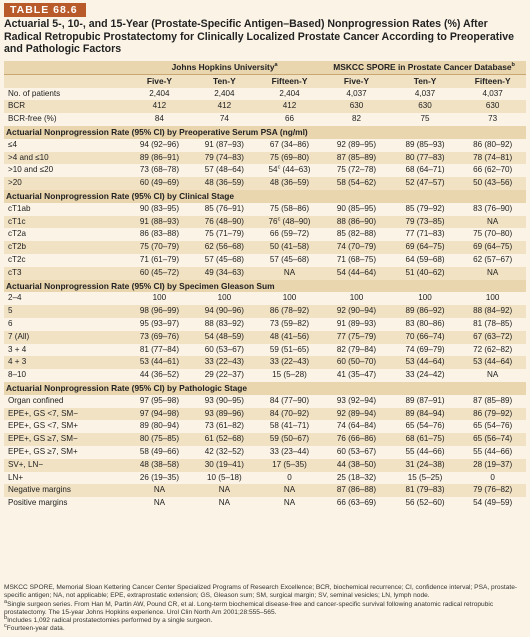 The image size is (530, 637). I want to click on table-cell: 81 (79–83), so click(425, 491).